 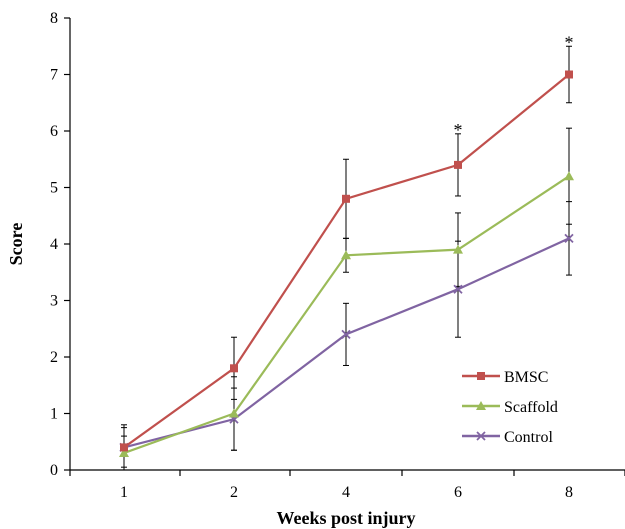 What do you see at coordinates (60, 244) in the screenshot?
I see `y-ticks: 0 1 2 3 4 5 6 7 8` at bounding box center [60, 244].